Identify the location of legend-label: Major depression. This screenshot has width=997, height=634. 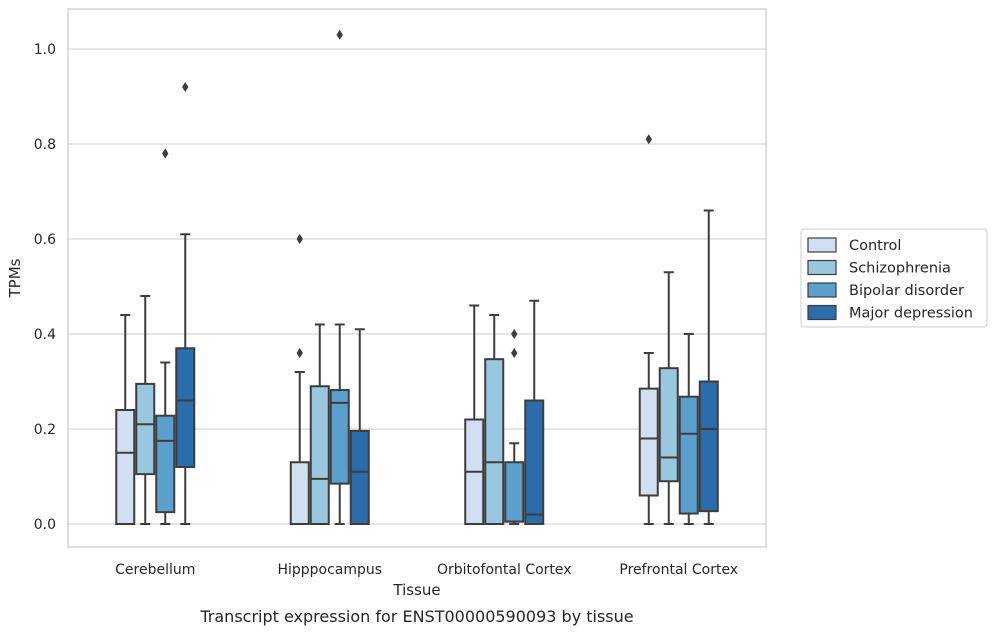
(911, 314).